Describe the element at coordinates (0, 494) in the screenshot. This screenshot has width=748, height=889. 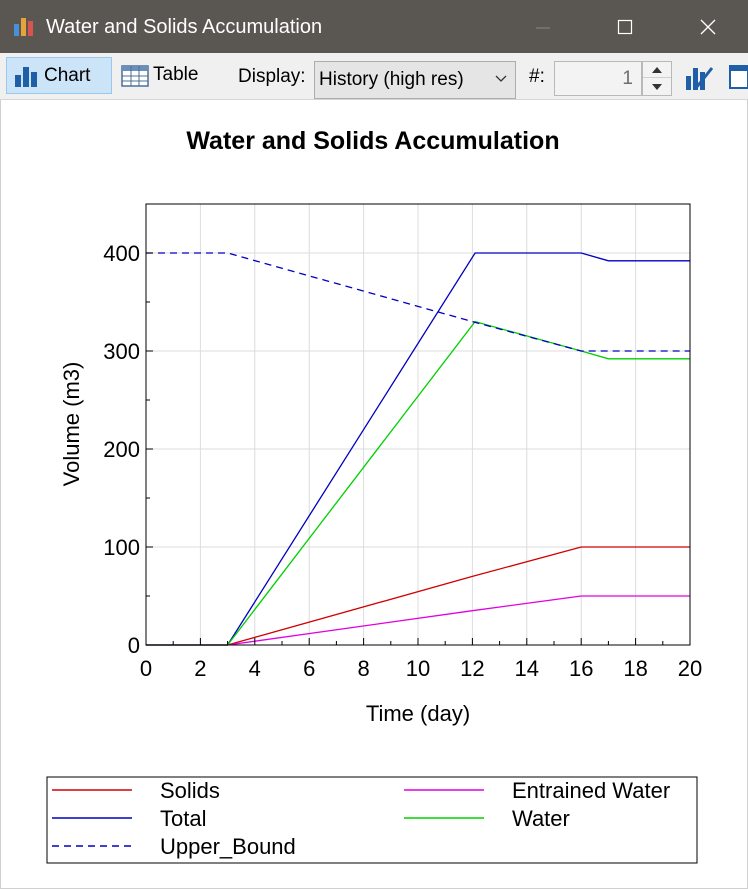
I see `window-border-left` at that location.